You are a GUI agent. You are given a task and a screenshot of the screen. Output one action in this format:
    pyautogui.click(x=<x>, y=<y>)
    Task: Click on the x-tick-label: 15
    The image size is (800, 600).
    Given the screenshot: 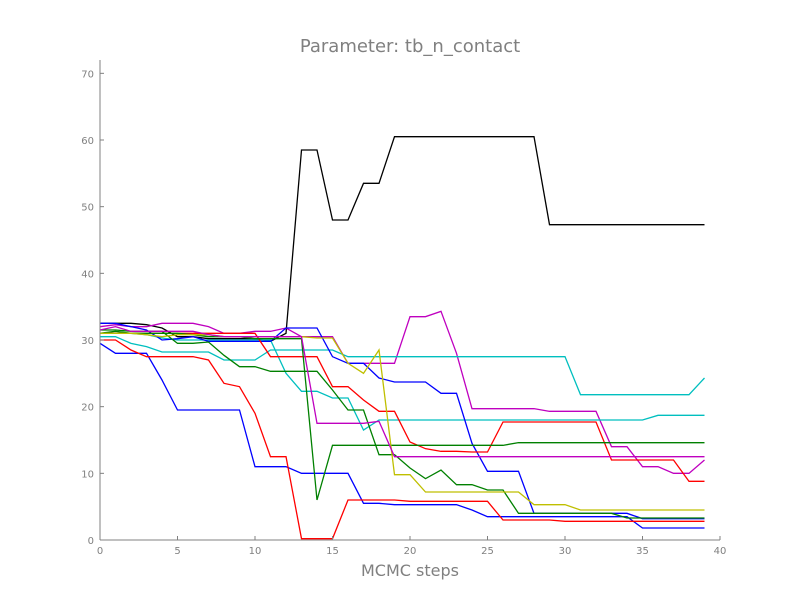 What is the action you would take?
    pyautogui.click(x=332, y=551)
    